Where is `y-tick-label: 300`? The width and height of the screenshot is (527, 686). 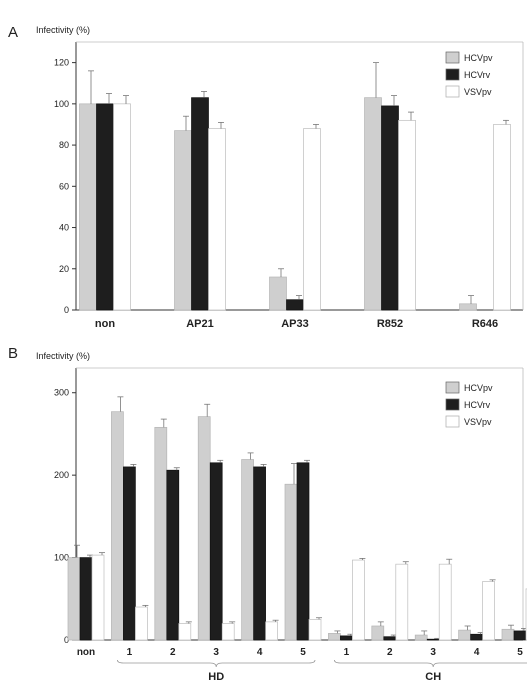
y-tick-label: 300 is located at coordinates (61, 393).